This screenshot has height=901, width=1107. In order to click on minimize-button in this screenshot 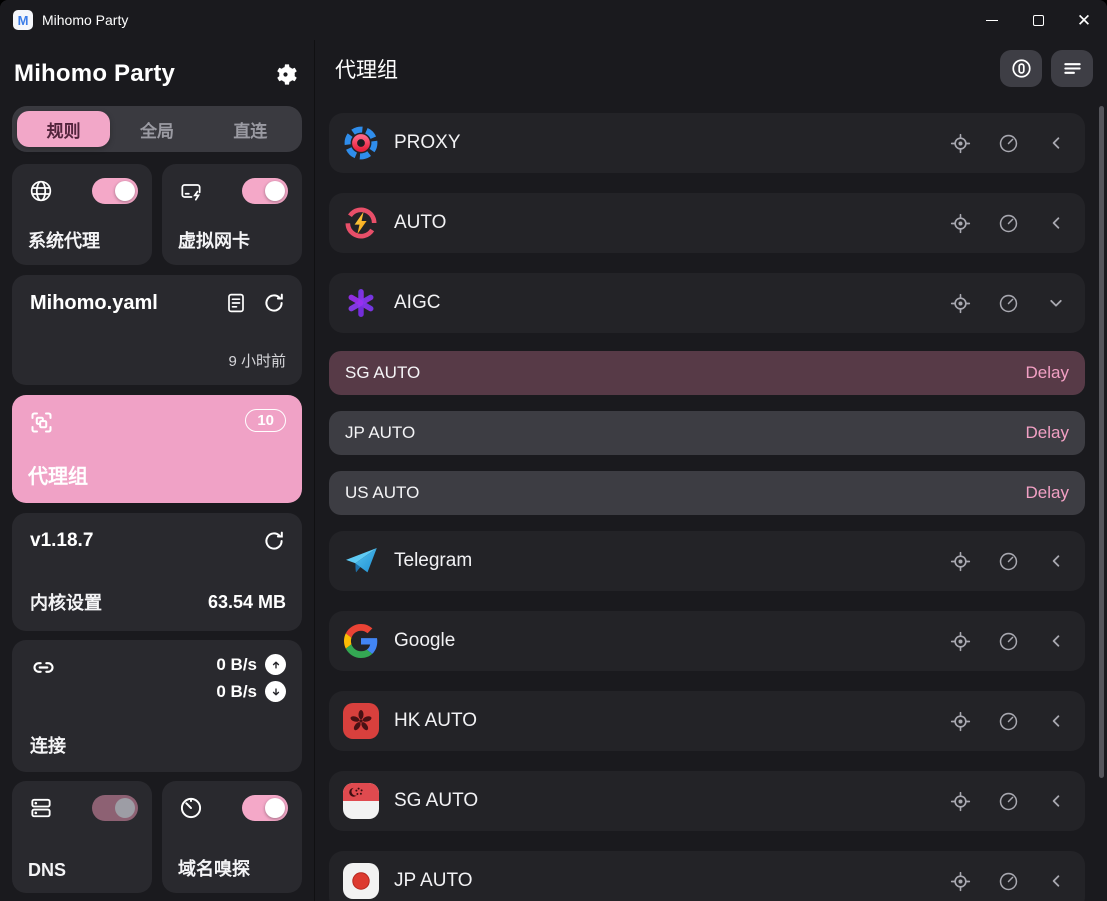, I will do `click(992, 20)`.